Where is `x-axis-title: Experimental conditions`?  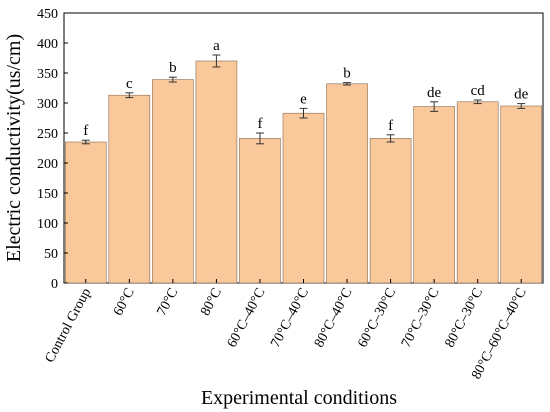
x-axis-title: Experimental conditions is located at coordinates (299, 398).